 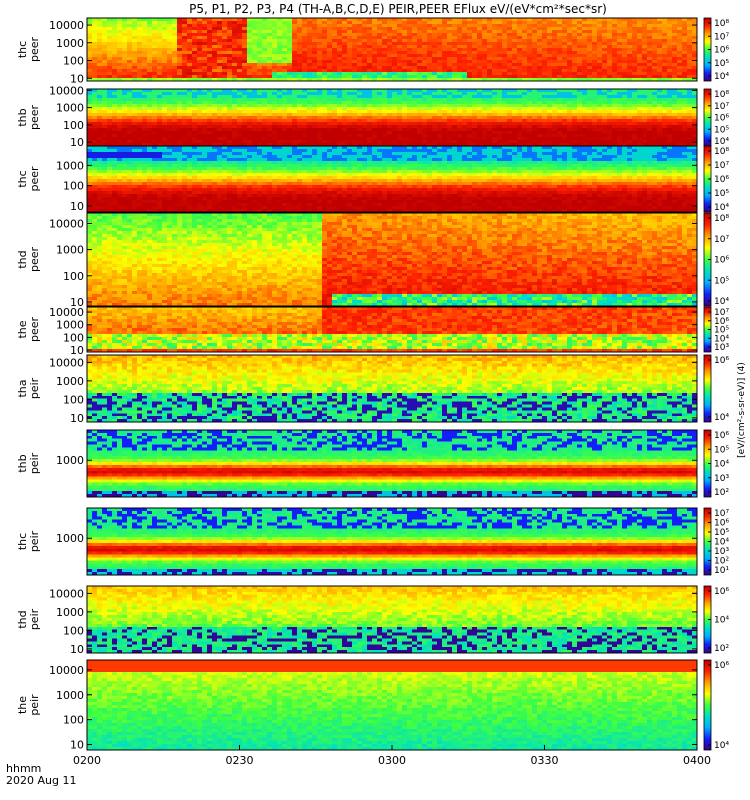 I want to click on colorbar, so click(x=707, y=705).